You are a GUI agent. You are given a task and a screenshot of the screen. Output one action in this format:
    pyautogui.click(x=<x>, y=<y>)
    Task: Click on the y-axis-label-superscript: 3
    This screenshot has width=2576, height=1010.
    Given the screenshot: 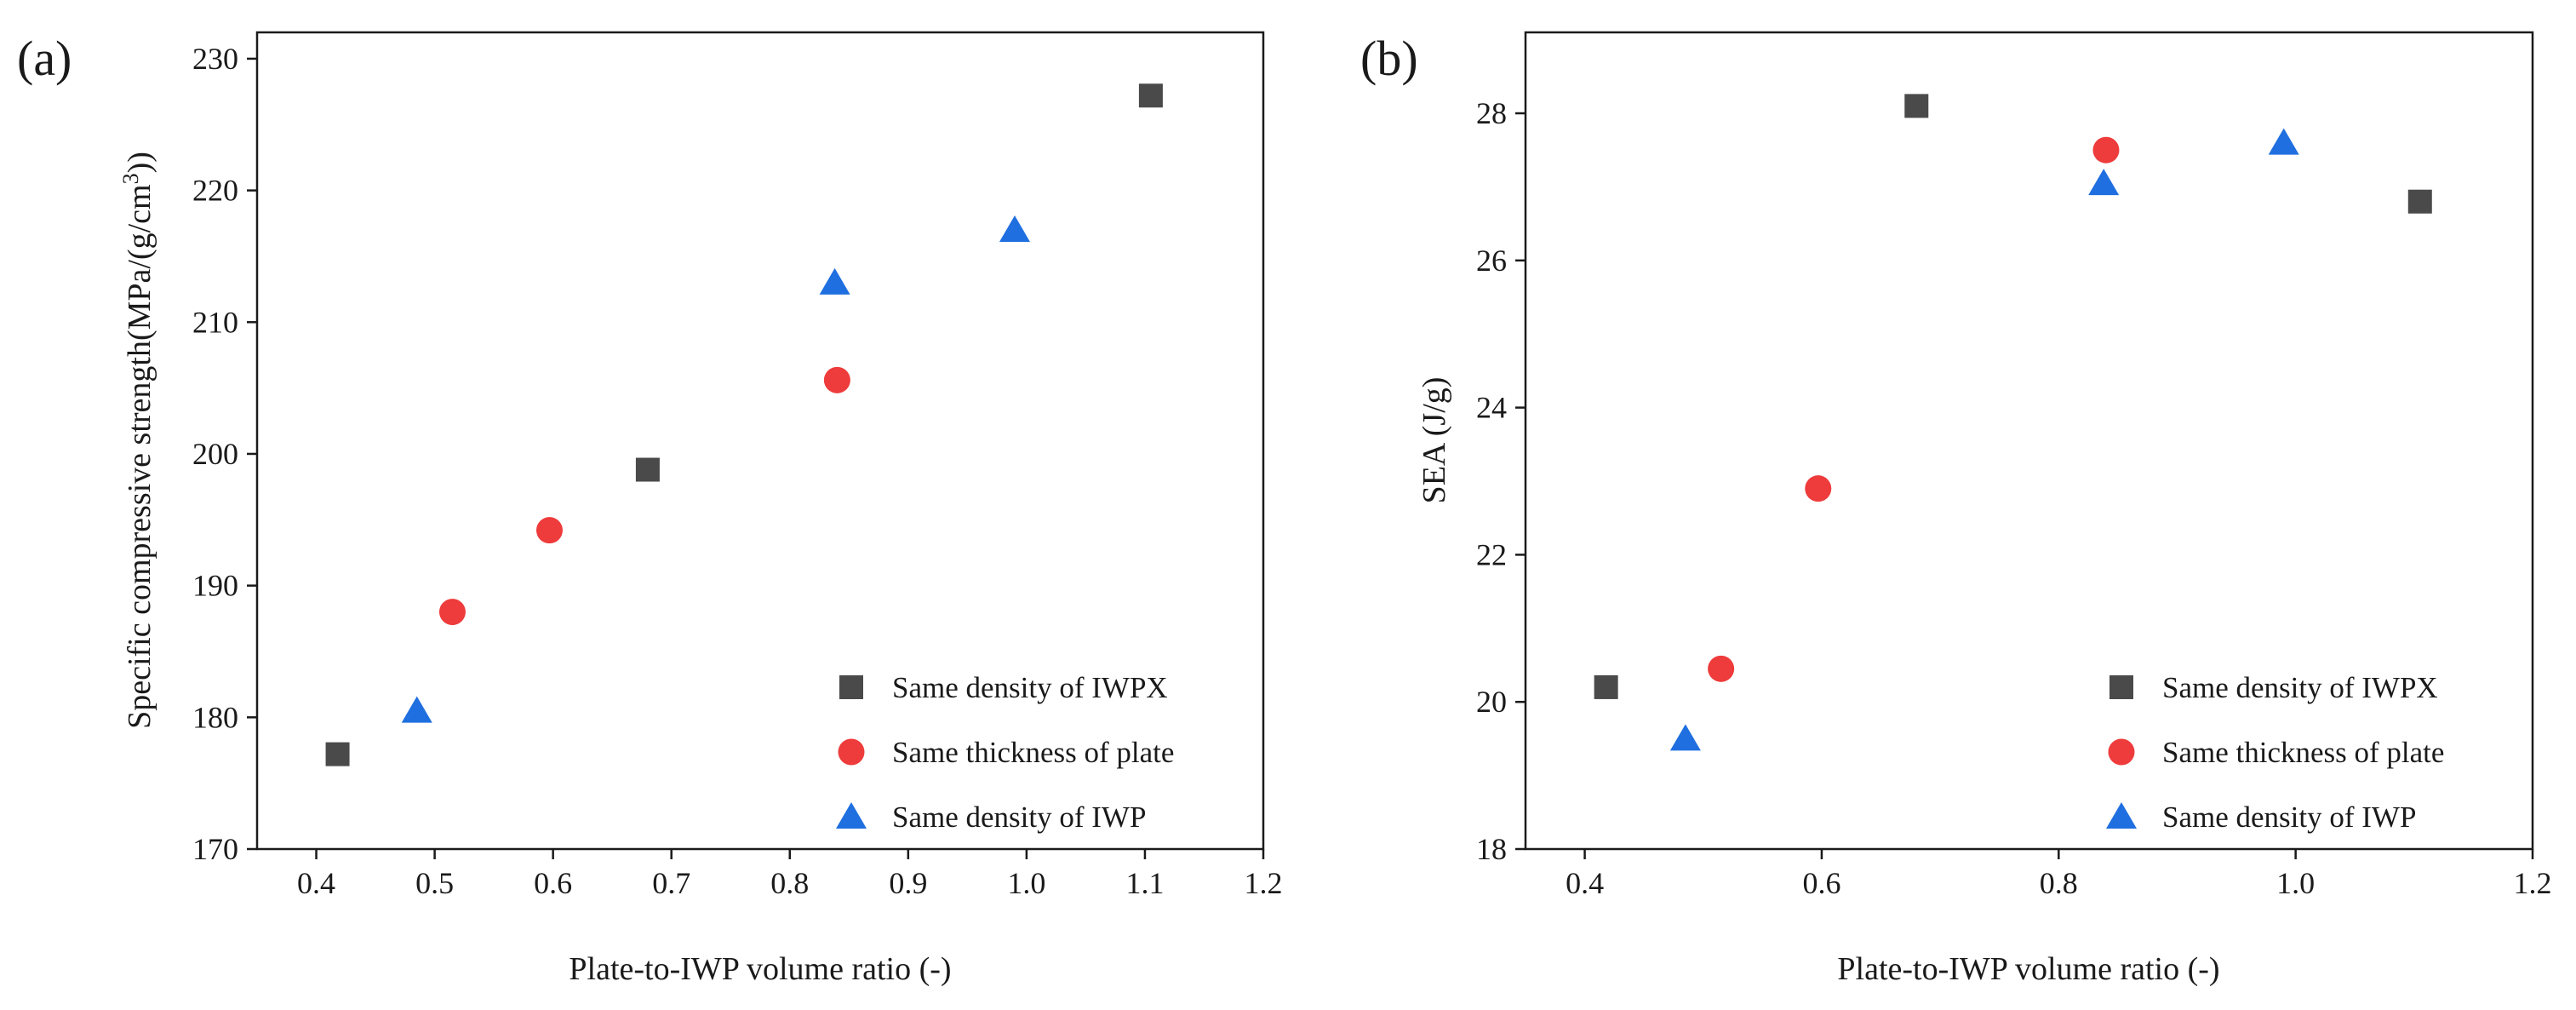 What is the action you would take?
    pyautogui.click(x=130, y=178)
    